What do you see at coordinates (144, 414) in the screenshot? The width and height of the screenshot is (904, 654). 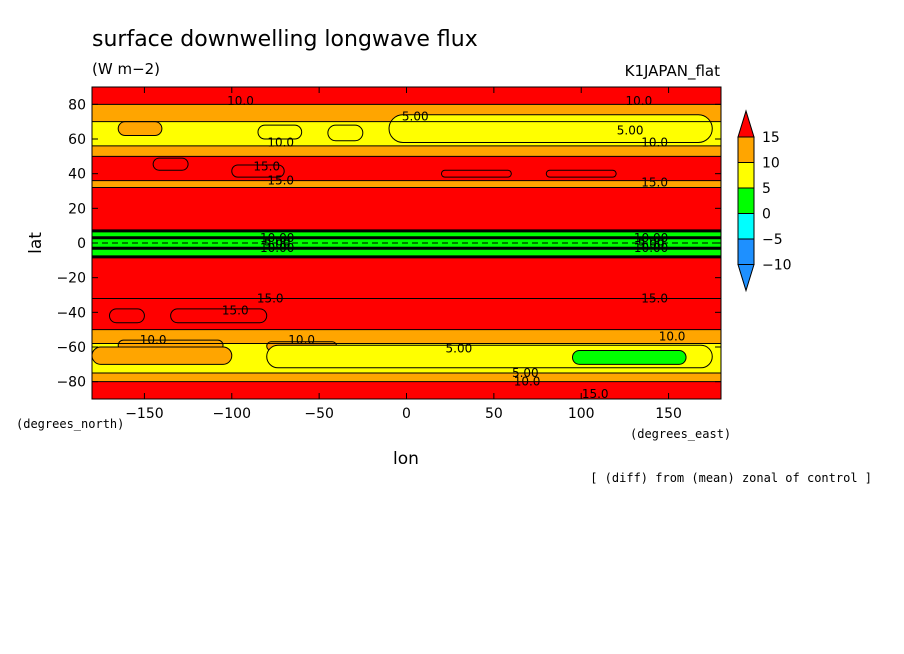 I see `x-tick-label: −150` at bounding box center [144, 414].